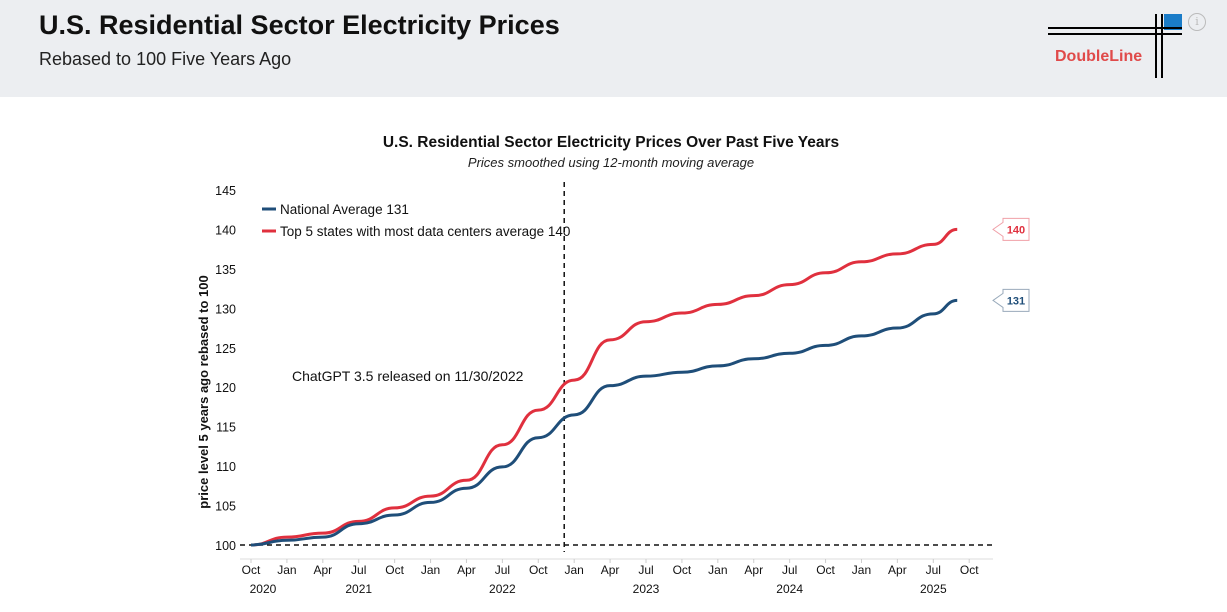 The height and width of the screenshot is (612, 1227). Describe the element at coordinates (502, 589) in the screenshot. I see `year-label: 2022` at that location.